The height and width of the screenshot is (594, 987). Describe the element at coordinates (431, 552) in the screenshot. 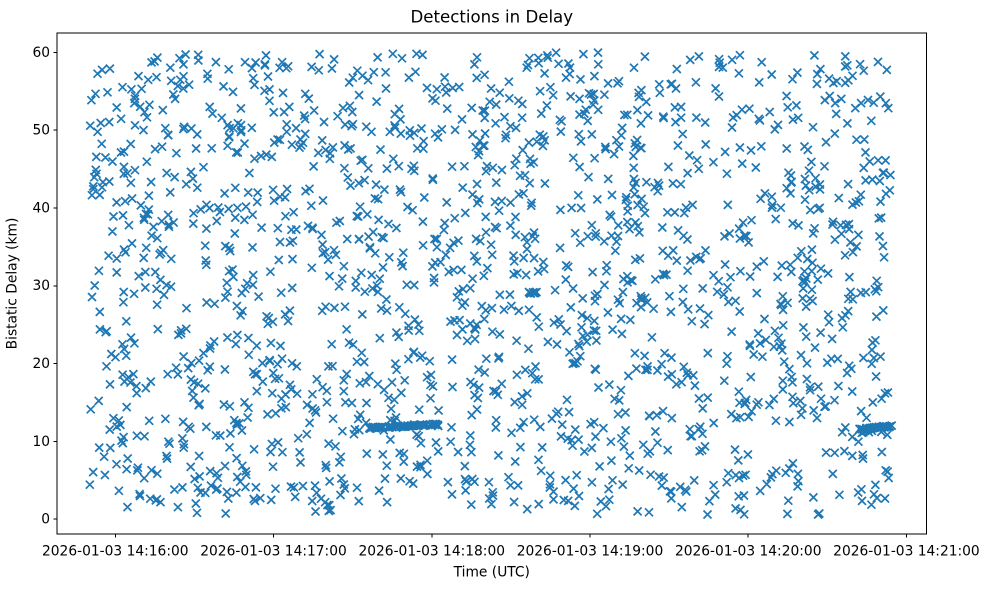

I see `x-tick-label: 2026-01-03 14:18:00` at that location.